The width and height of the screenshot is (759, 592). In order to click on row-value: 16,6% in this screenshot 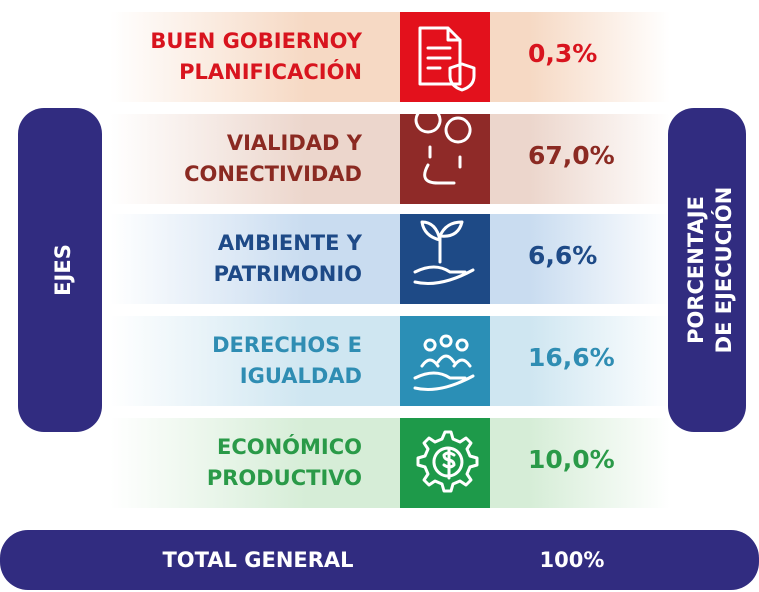, I will do `click(571, 357)`.